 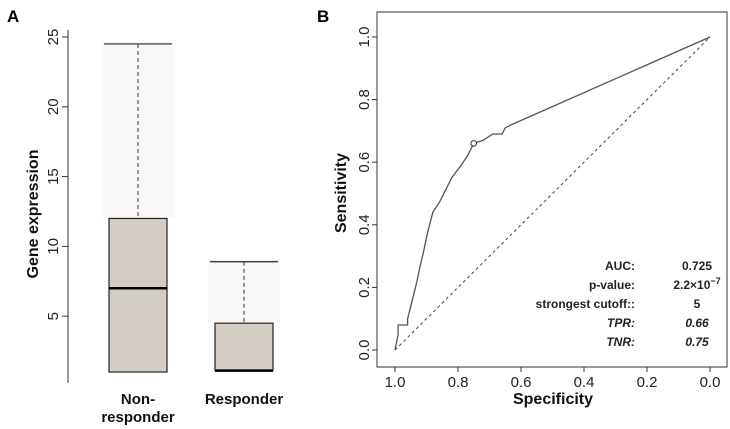 I want to click on roc-stat-value: 0.66, so click(x=697, y=323).